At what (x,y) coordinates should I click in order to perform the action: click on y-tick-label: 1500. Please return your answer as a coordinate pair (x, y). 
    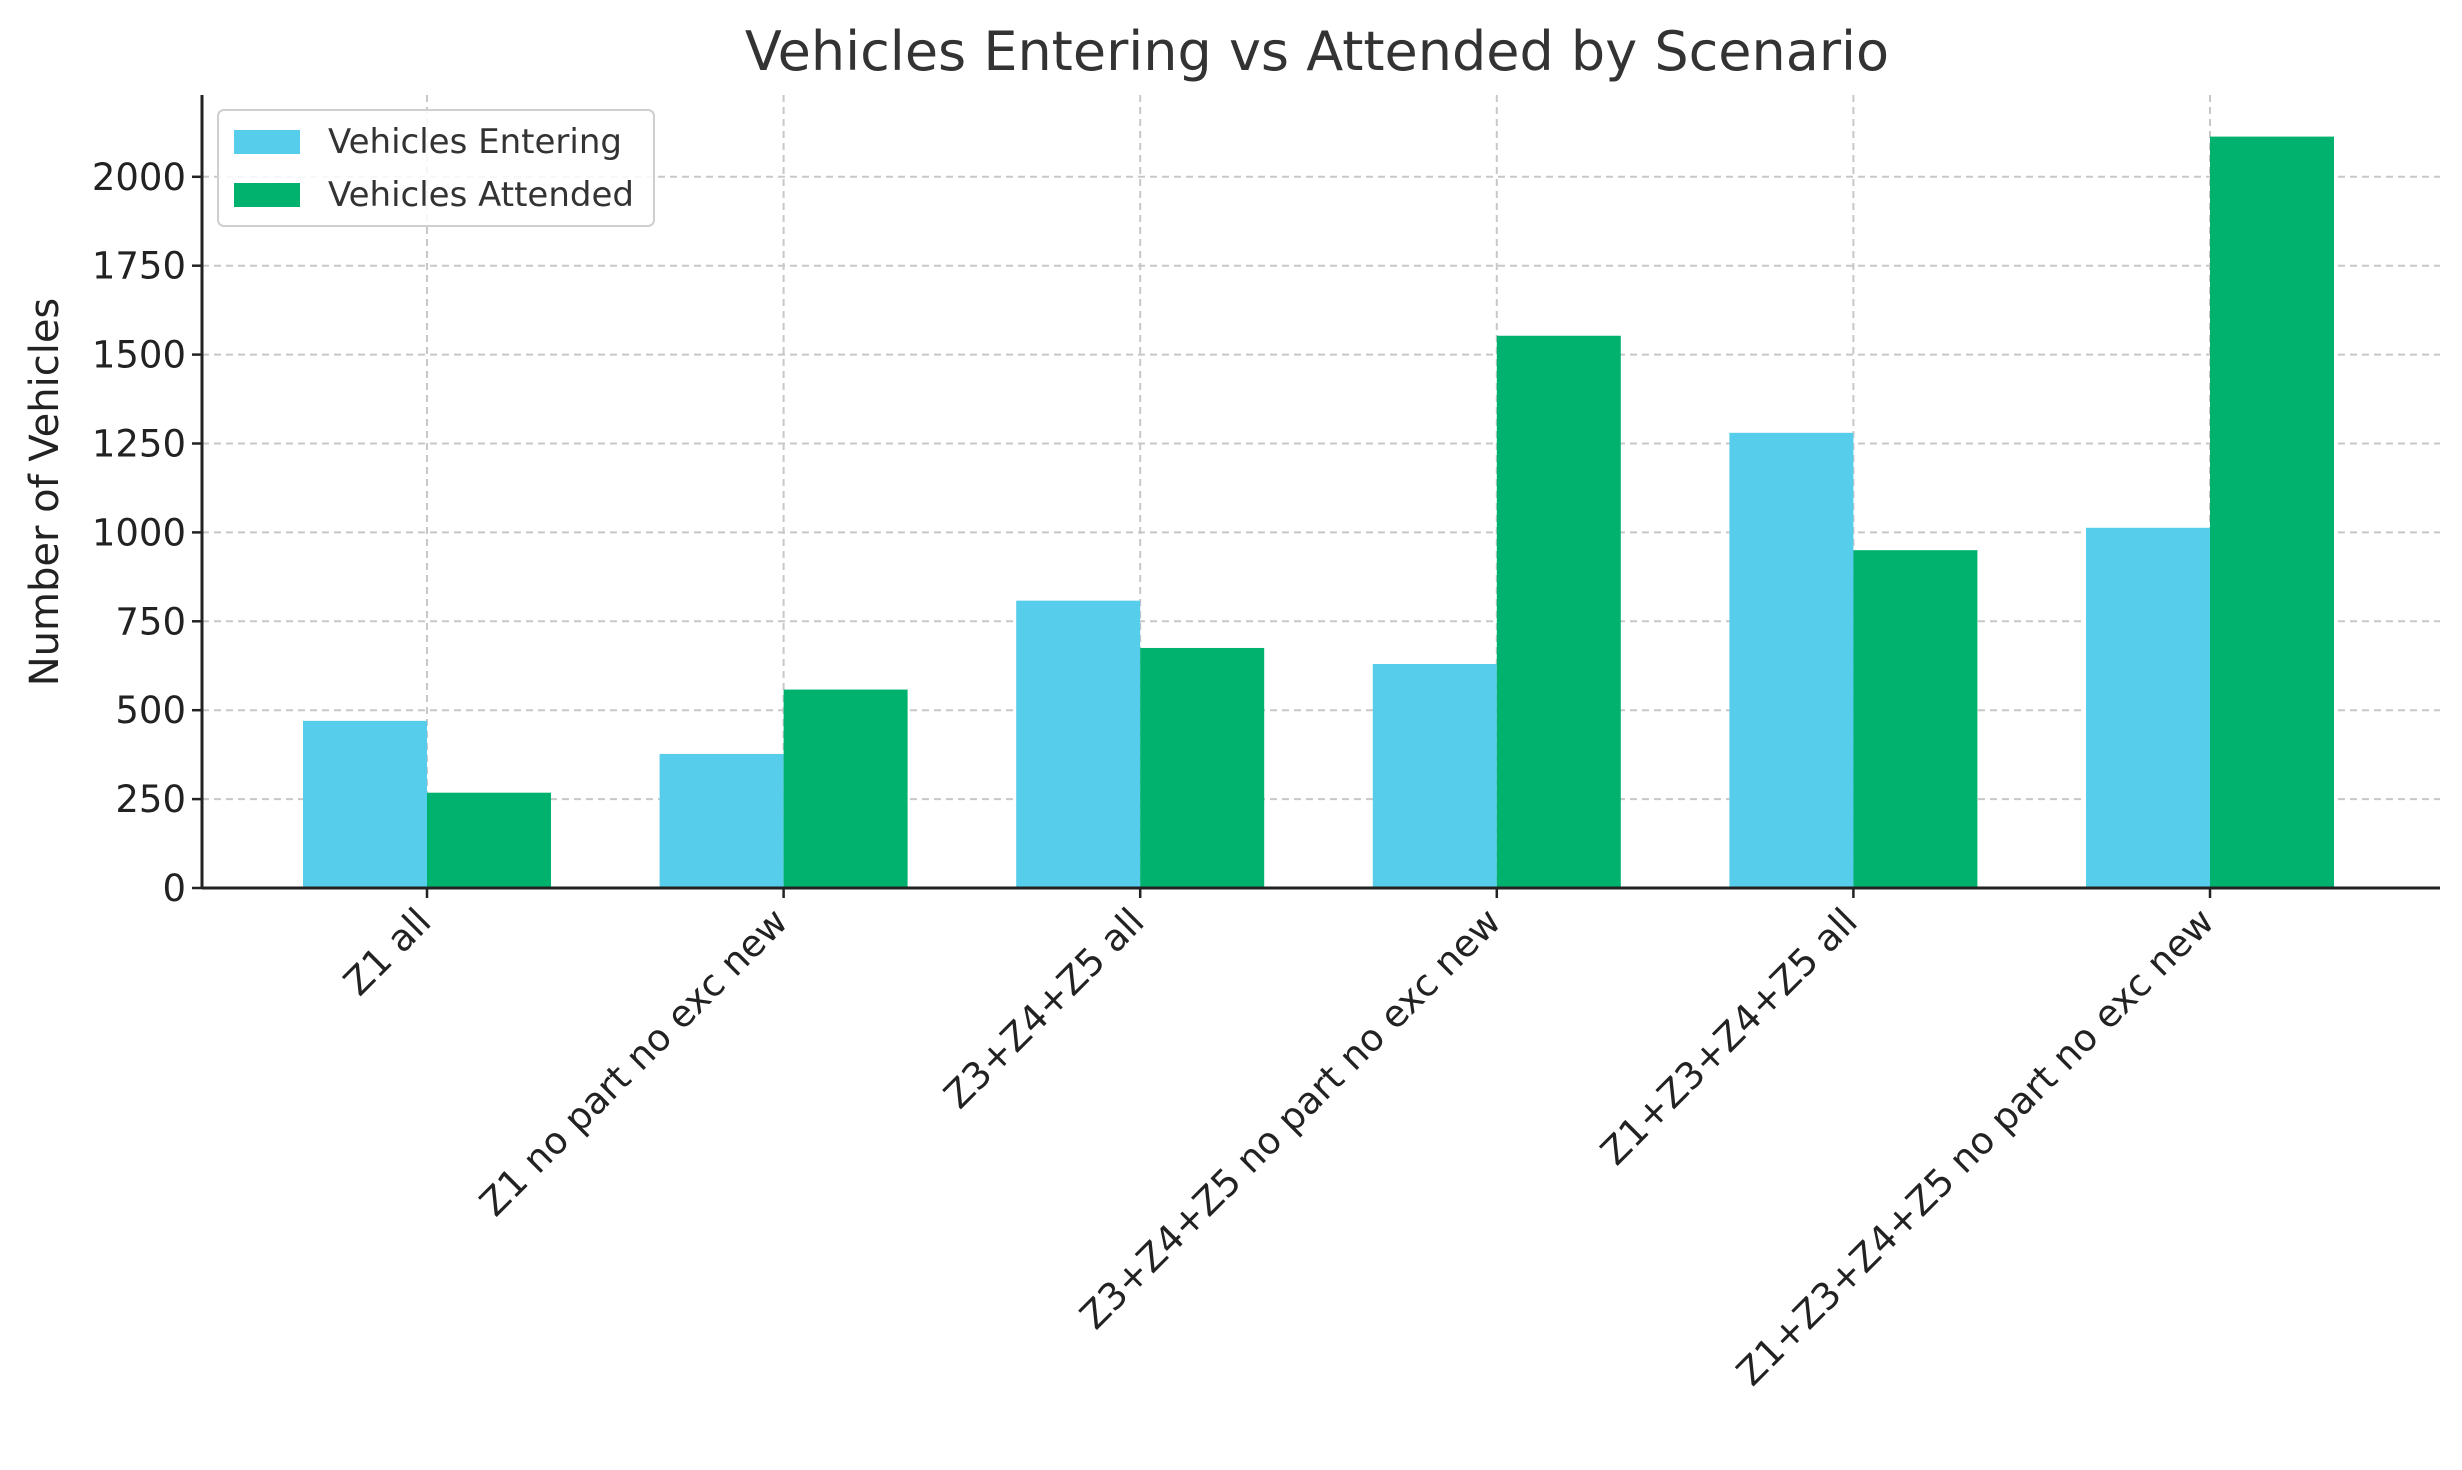
    Looking at the image, I should click on (139, 355).